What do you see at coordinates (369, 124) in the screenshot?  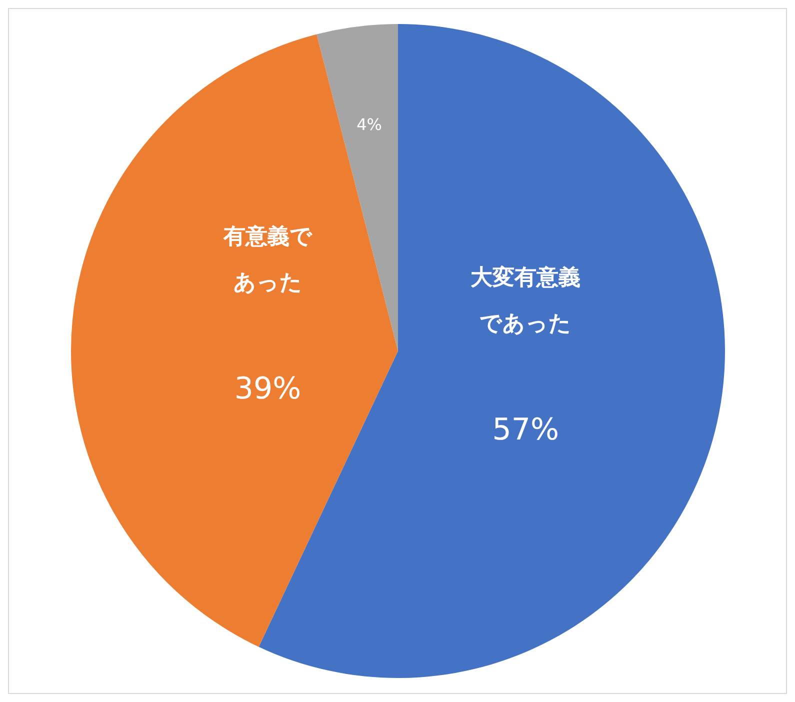 I see `data-label: 4%` at bounding box center [369, 124].